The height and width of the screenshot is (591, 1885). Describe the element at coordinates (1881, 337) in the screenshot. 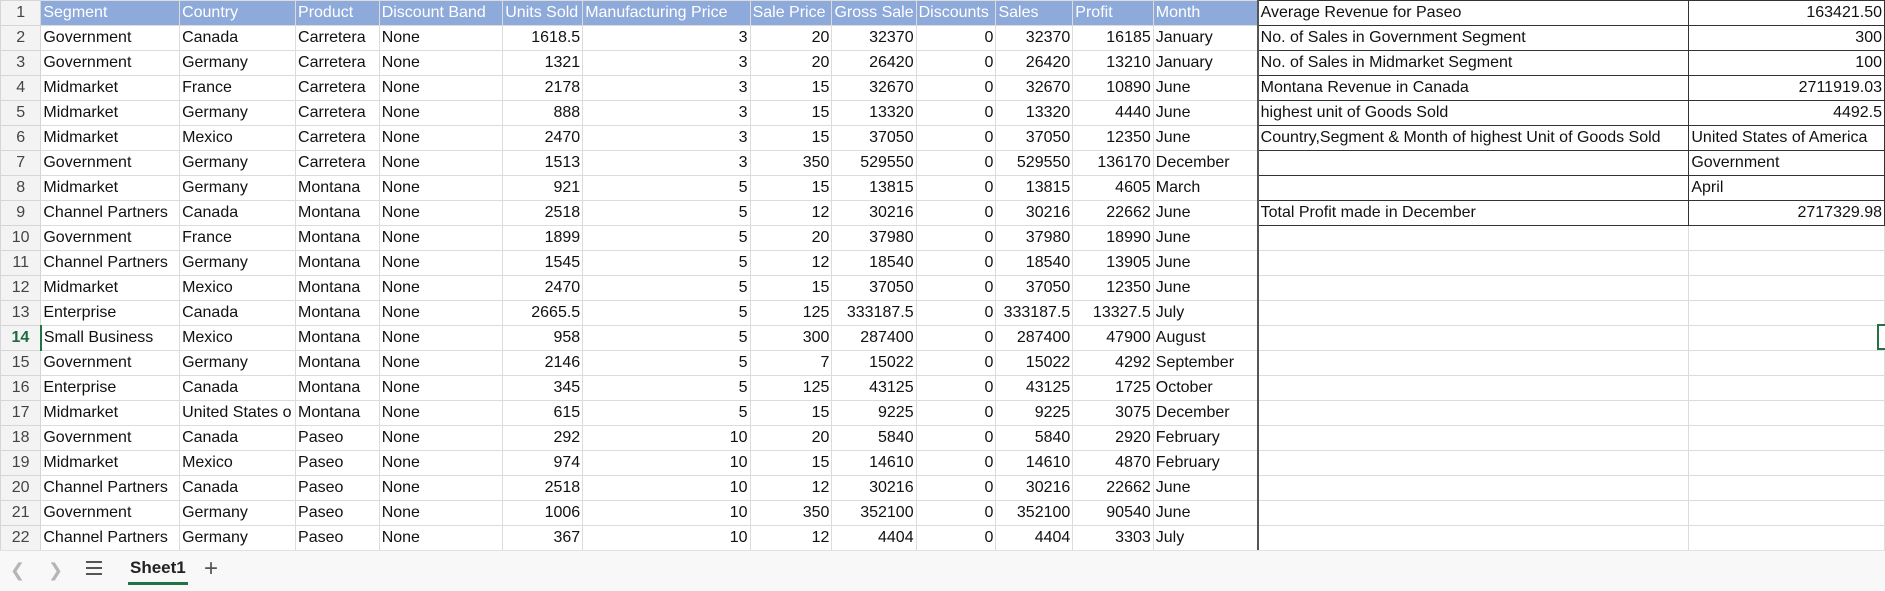

I see `selected-cell` at that location.